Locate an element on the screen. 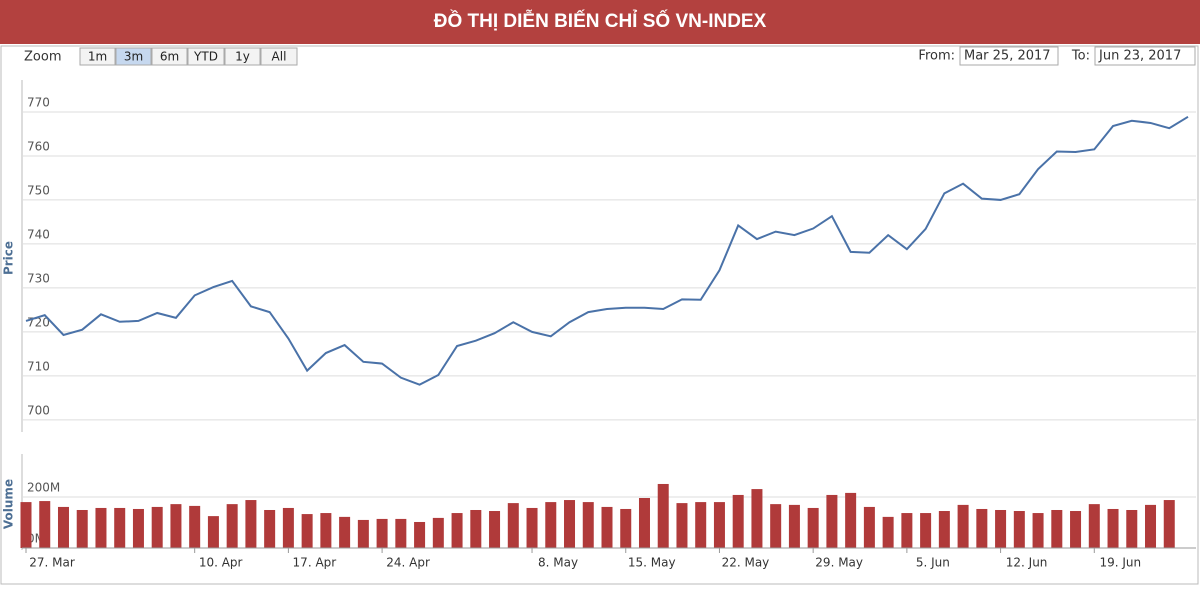  y-tick-label: 700 is located at coordinates (38, 410).